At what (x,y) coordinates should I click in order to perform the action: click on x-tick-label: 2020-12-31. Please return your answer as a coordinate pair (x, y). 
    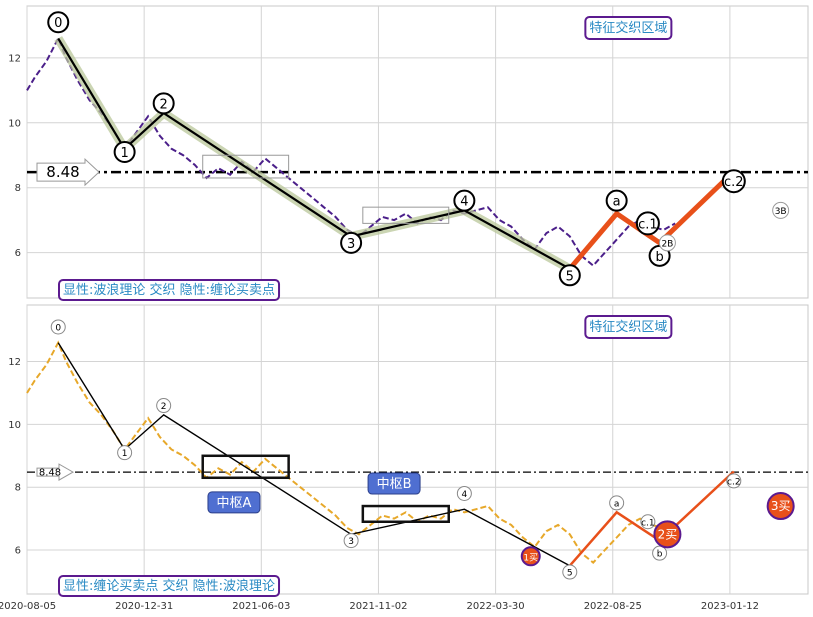
    Looking at the image, I should click on (144, 606).